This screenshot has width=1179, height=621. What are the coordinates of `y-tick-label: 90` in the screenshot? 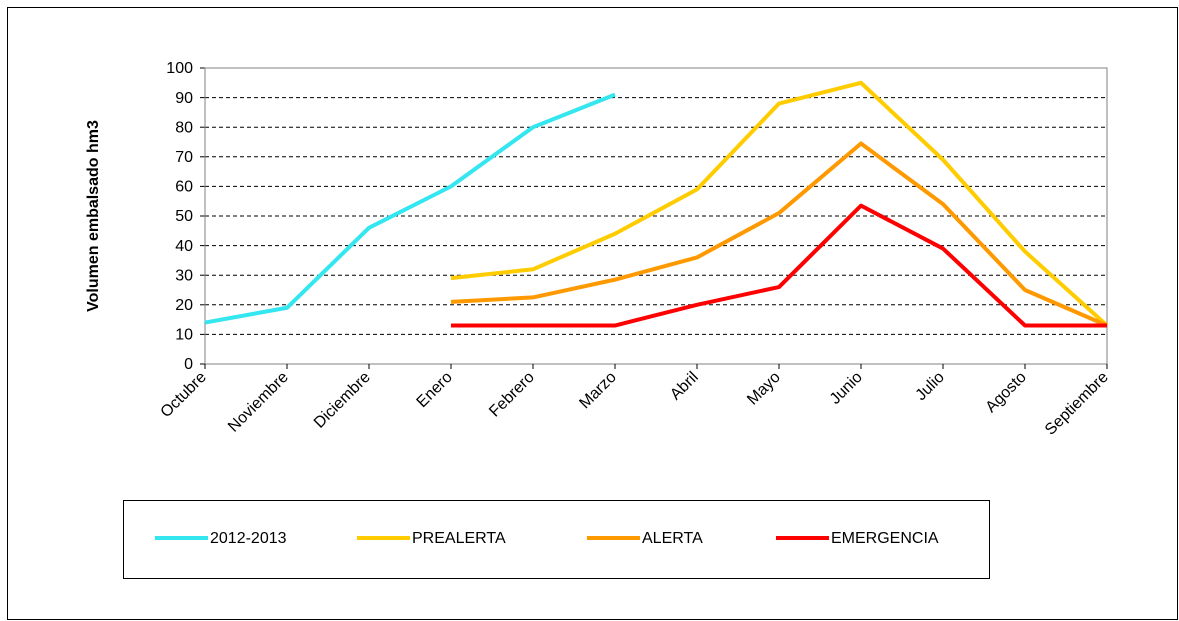 It's located at (184, 98).